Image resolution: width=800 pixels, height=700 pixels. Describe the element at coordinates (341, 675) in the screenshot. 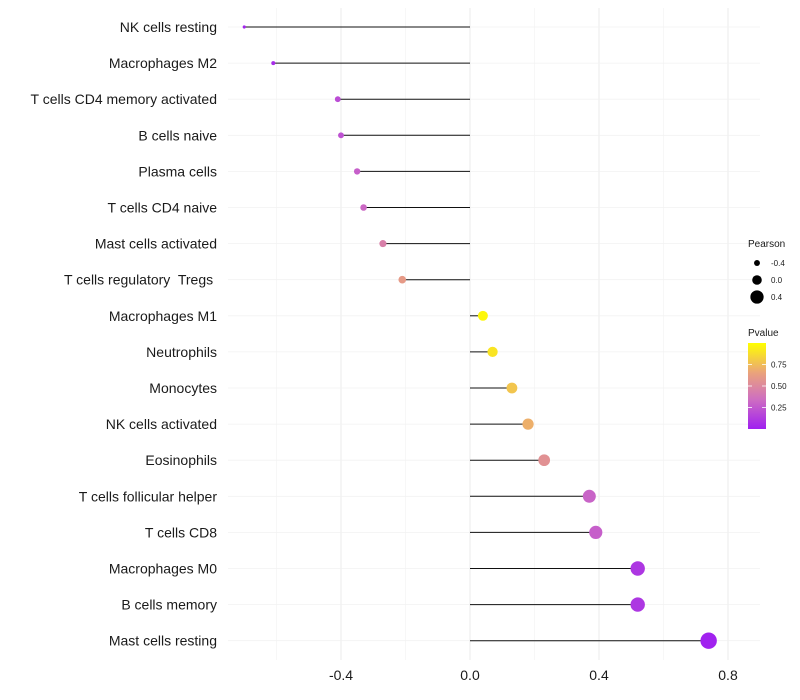

I see `x-tick-label-0: -0.4` at that location.